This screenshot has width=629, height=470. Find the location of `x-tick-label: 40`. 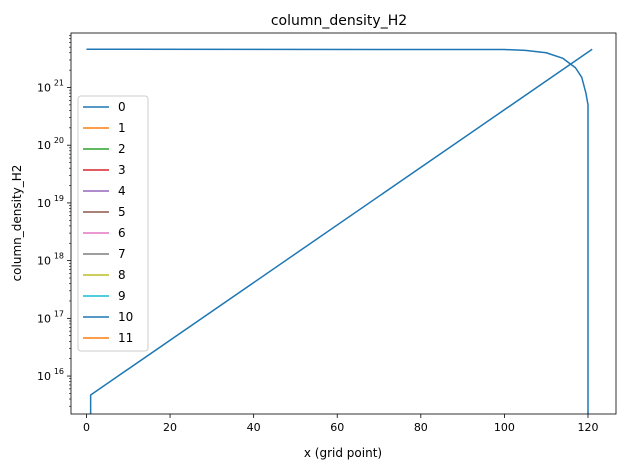

x-tick-label: 40 is located at coordinates (254, 427).